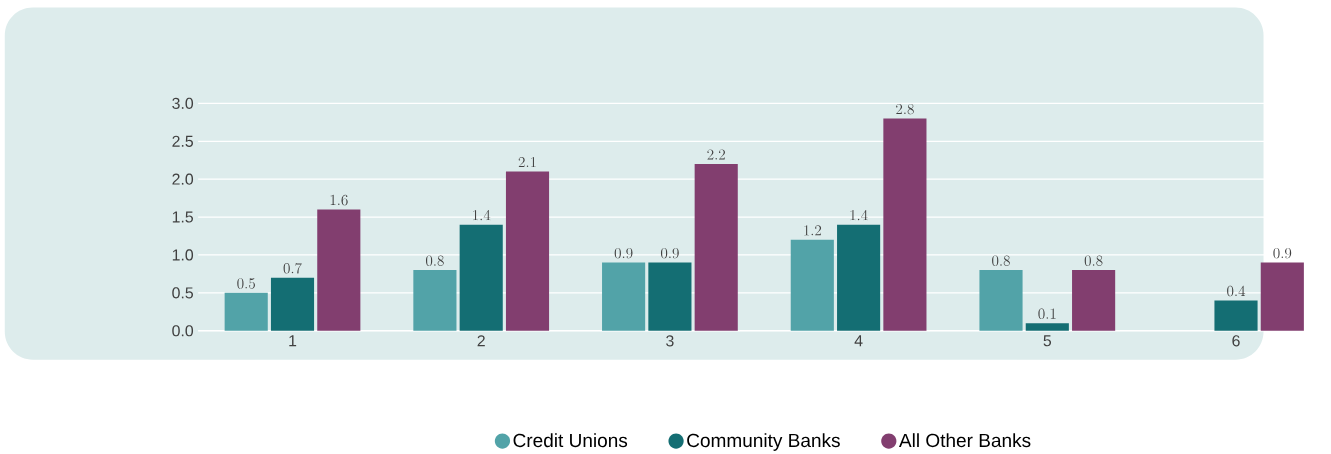 The image size is (1331, 454). I want to click on y-tick-label: 2.5, so click(183, 141).